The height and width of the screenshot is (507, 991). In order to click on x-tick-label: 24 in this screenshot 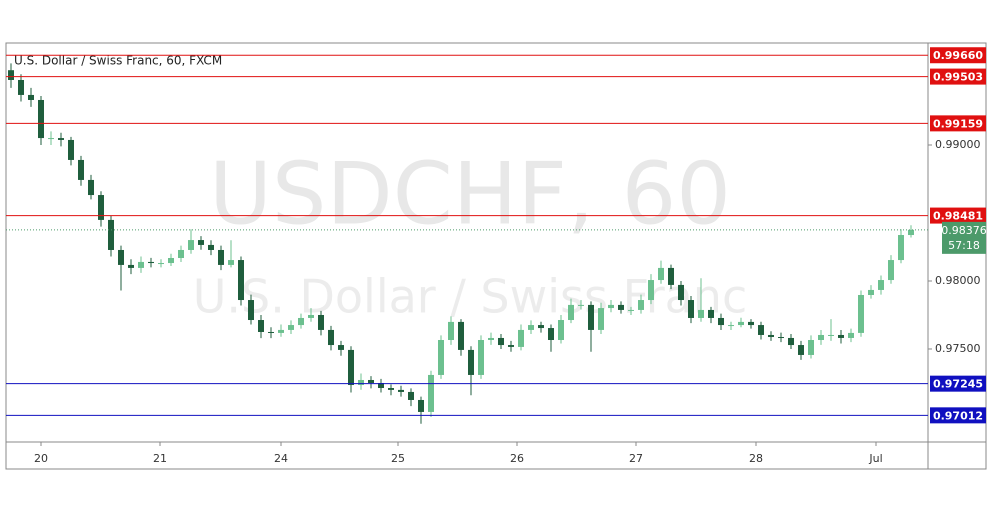, I will do `click(281, 458)`.